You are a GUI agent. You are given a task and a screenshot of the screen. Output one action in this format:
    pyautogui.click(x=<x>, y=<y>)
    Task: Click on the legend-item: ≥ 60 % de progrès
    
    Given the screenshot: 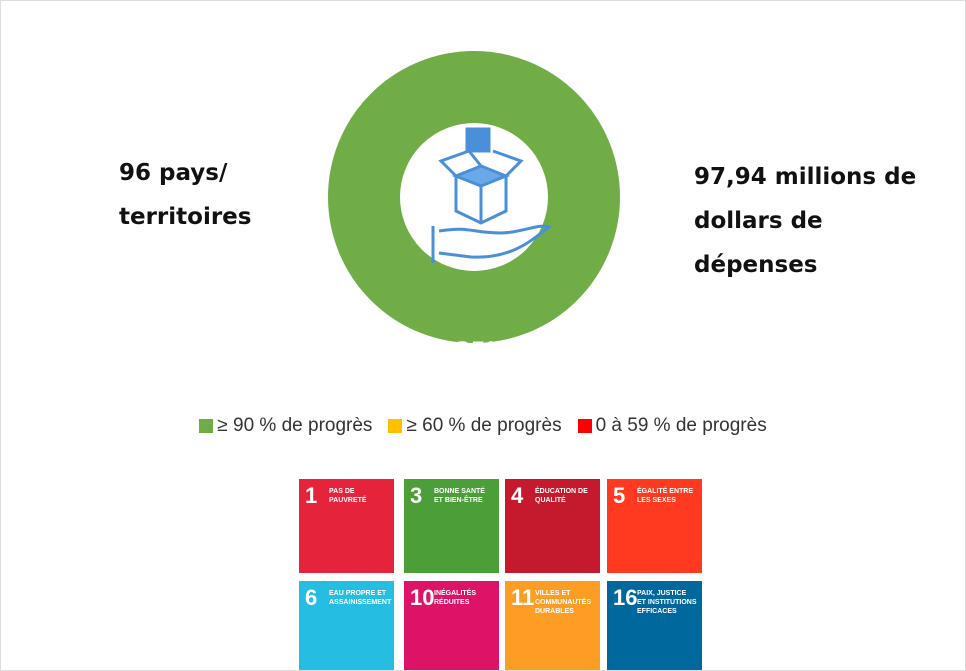 What is the action you would take?
    pyautogui.click(x=475, y=426)
    